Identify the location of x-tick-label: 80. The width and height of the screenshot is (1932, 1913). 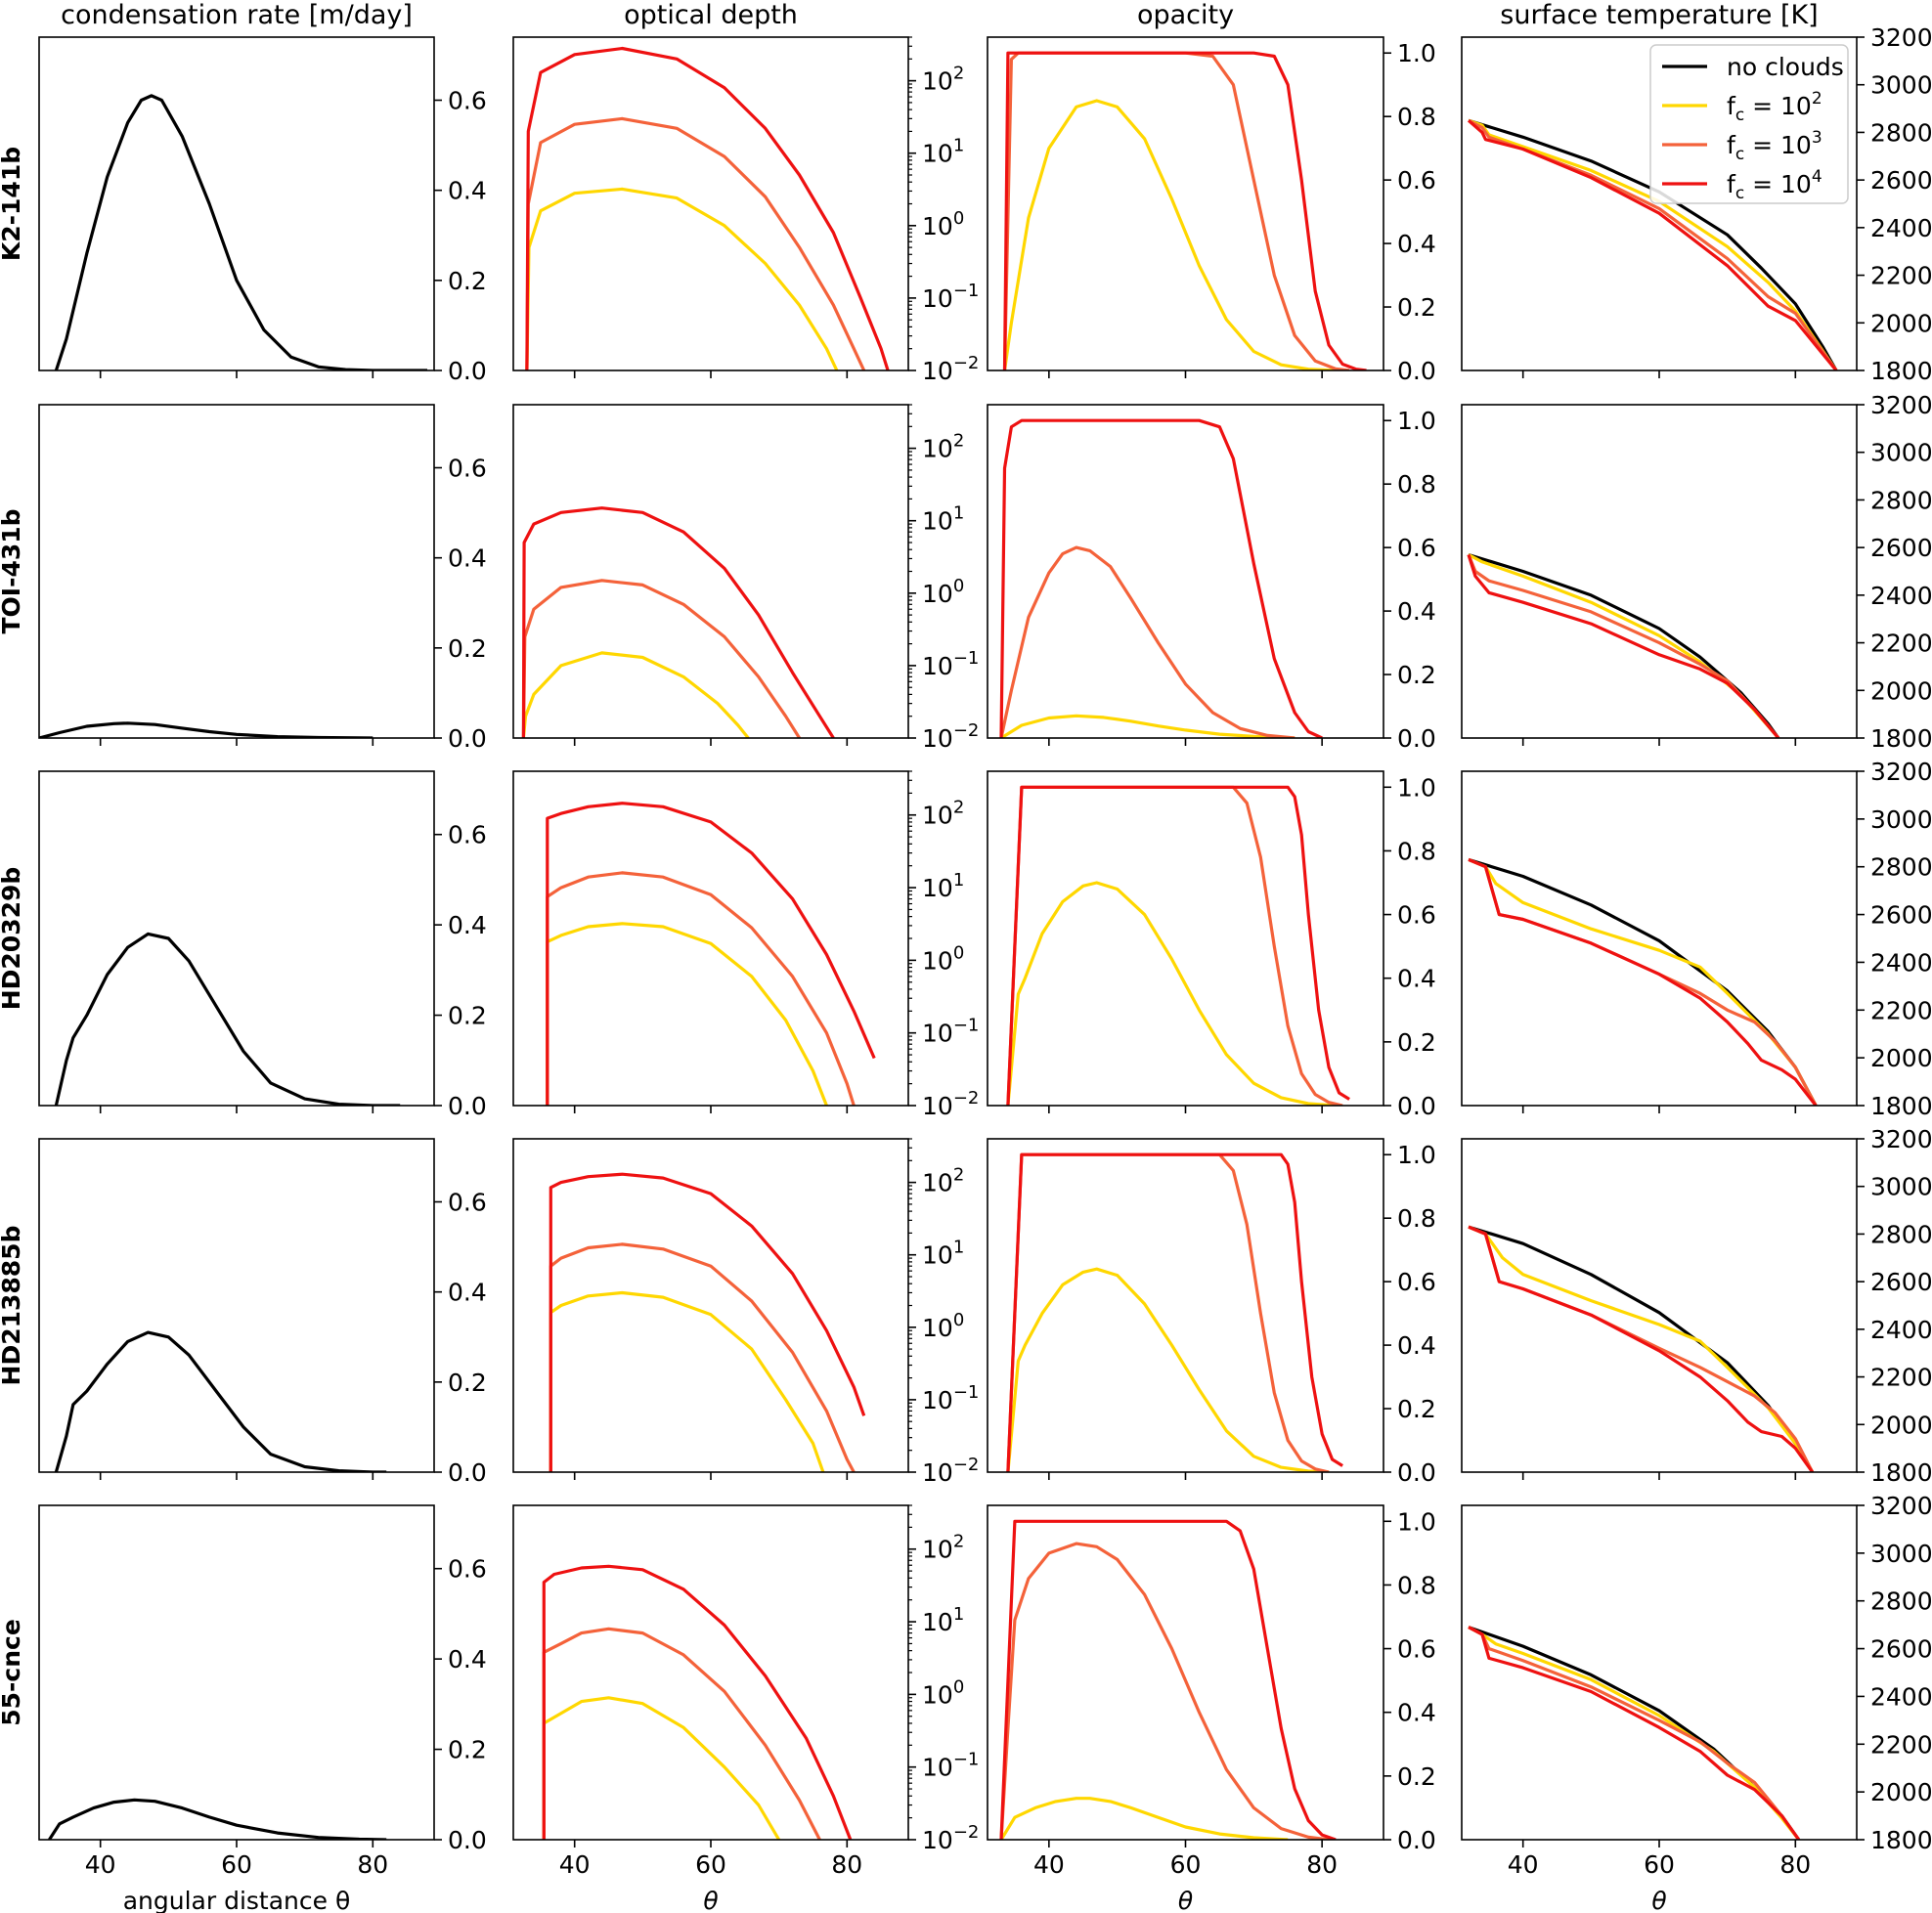
(372, 1864).